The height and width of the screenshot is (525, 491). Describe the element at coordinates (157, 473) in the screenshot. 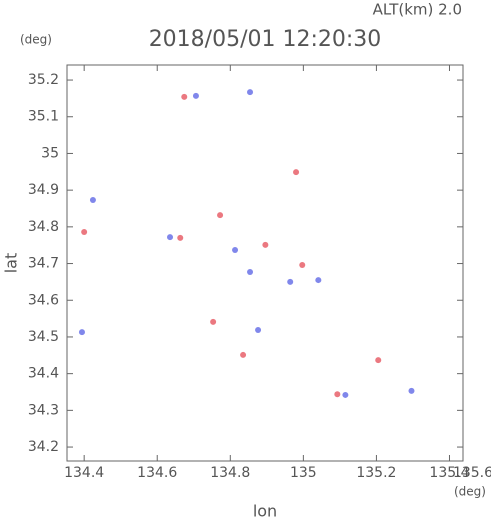

I see `x-tick-label: 134.6` at that location.